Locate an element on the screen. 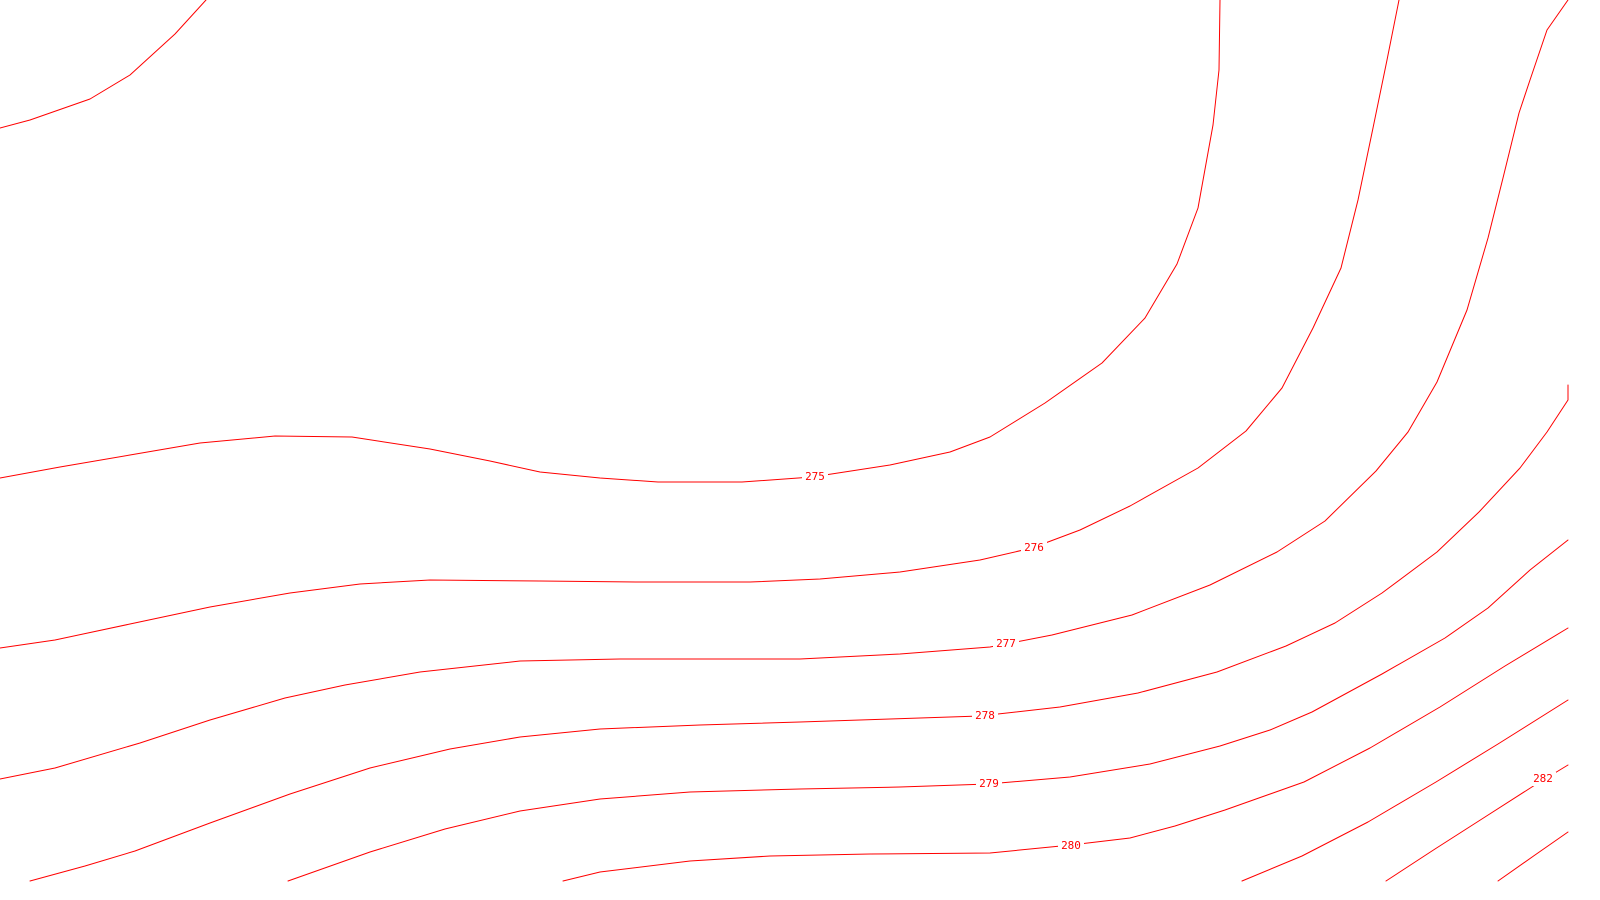 The width and height of the screenshot is (1600, 900). contour-label-278: 278 is located at coordinates (985, 715).